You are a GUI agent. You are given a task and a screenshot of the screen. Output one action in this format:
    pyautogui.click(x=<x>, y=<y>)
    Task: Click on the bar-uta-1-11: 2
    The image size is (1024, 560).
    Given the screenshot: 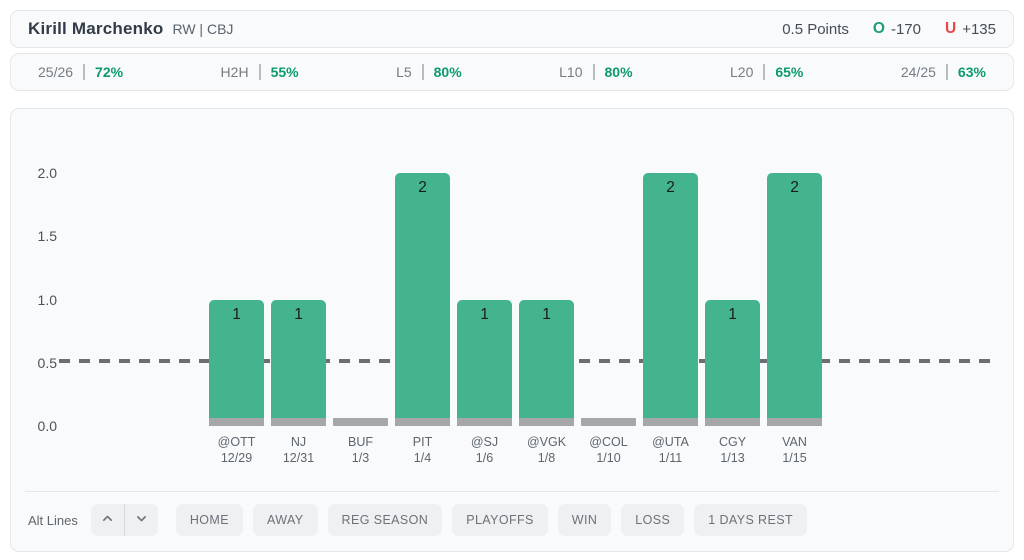 What is the action you would take?
    pyautogui.click(x=670, y=299)
    